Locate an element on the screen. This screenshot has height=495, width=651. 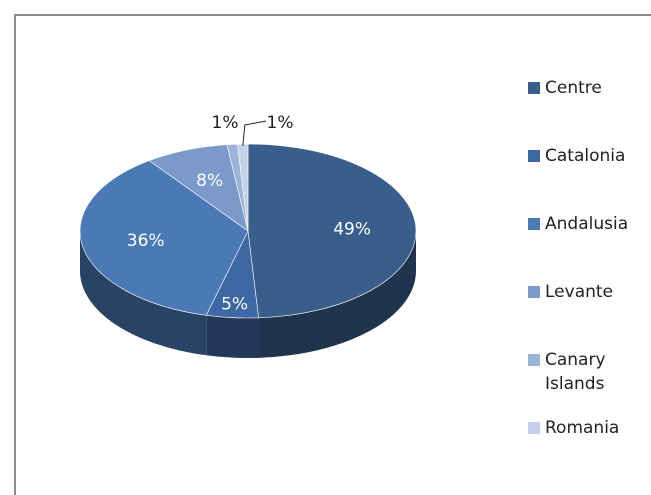
data-label: 5% is located at coordinates (234, 305).